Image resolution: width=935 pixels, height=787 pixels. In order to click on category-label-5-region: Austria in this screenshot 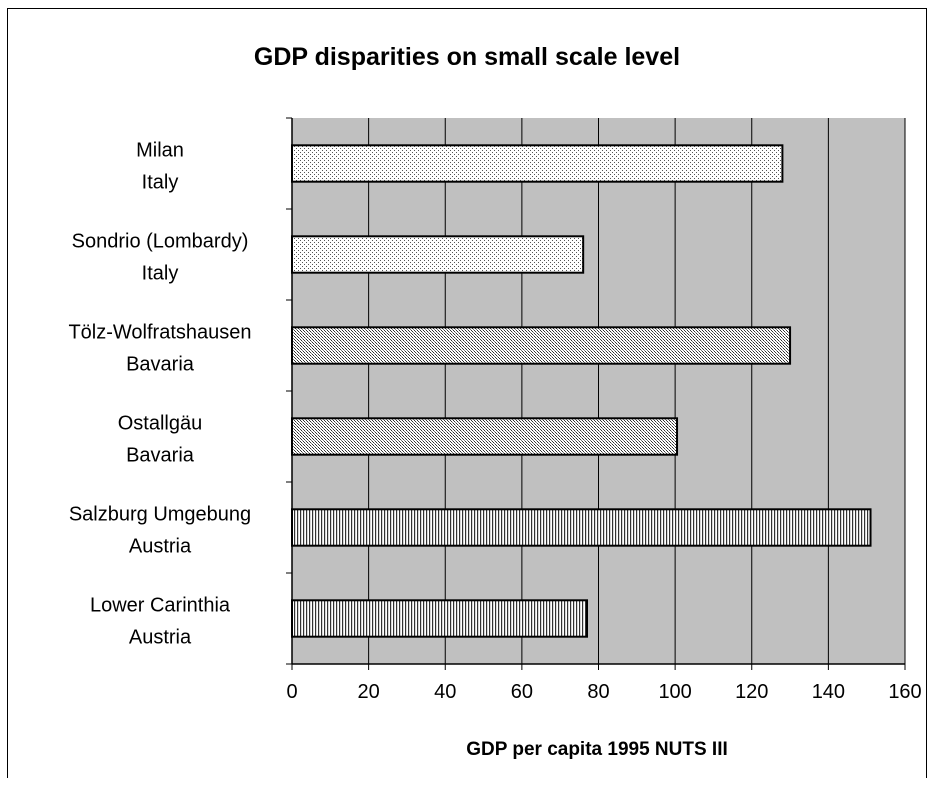, I will do `click(160, 638)`.